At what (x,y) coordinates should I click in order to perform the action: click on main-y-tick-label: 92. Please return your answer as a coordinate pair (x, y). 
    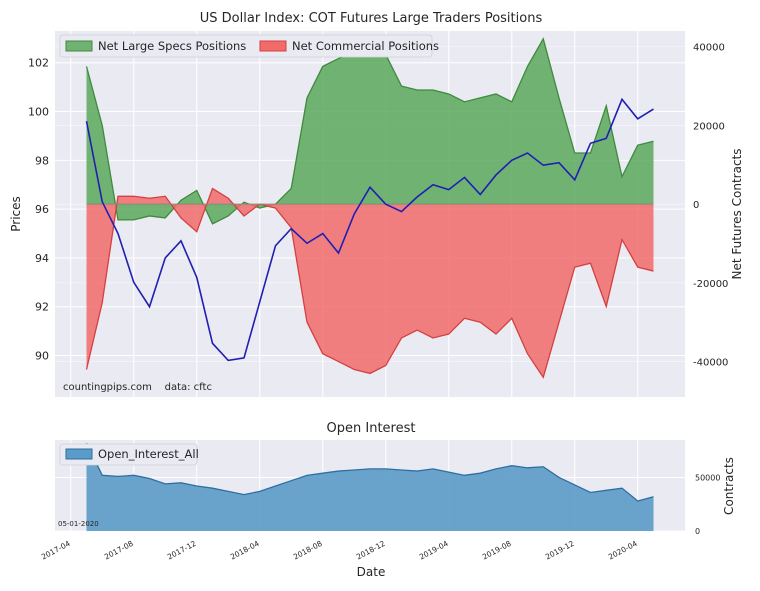
    Looking at the image, I should click on (42, 307).